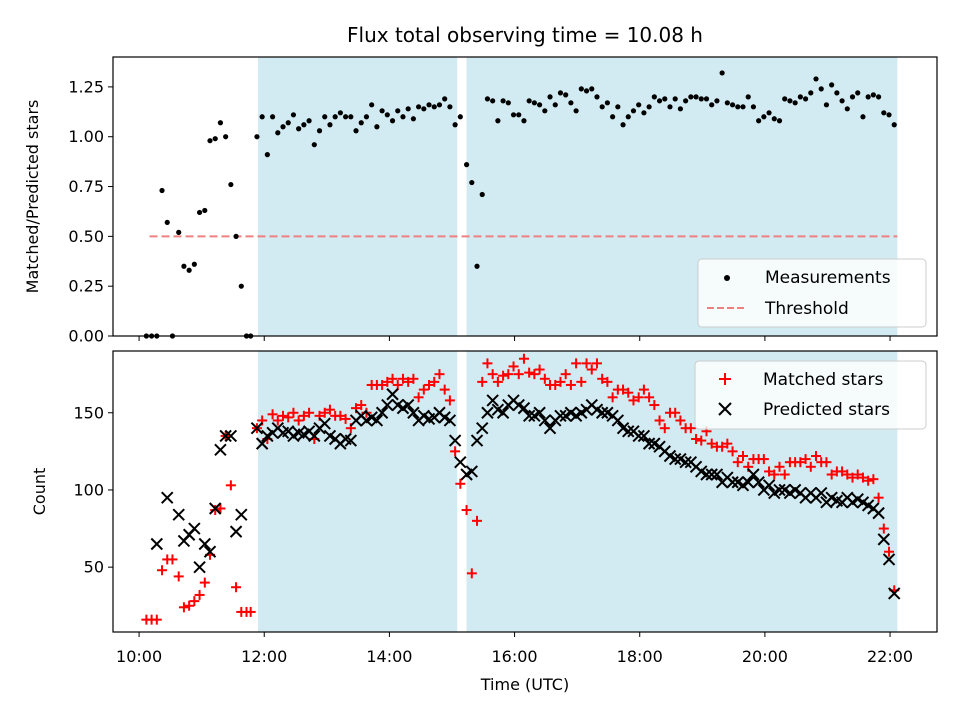 The height and width of the screenshot is (724, 960). I want to click on bottom-y-tick-label: 150, so click(88, 412).